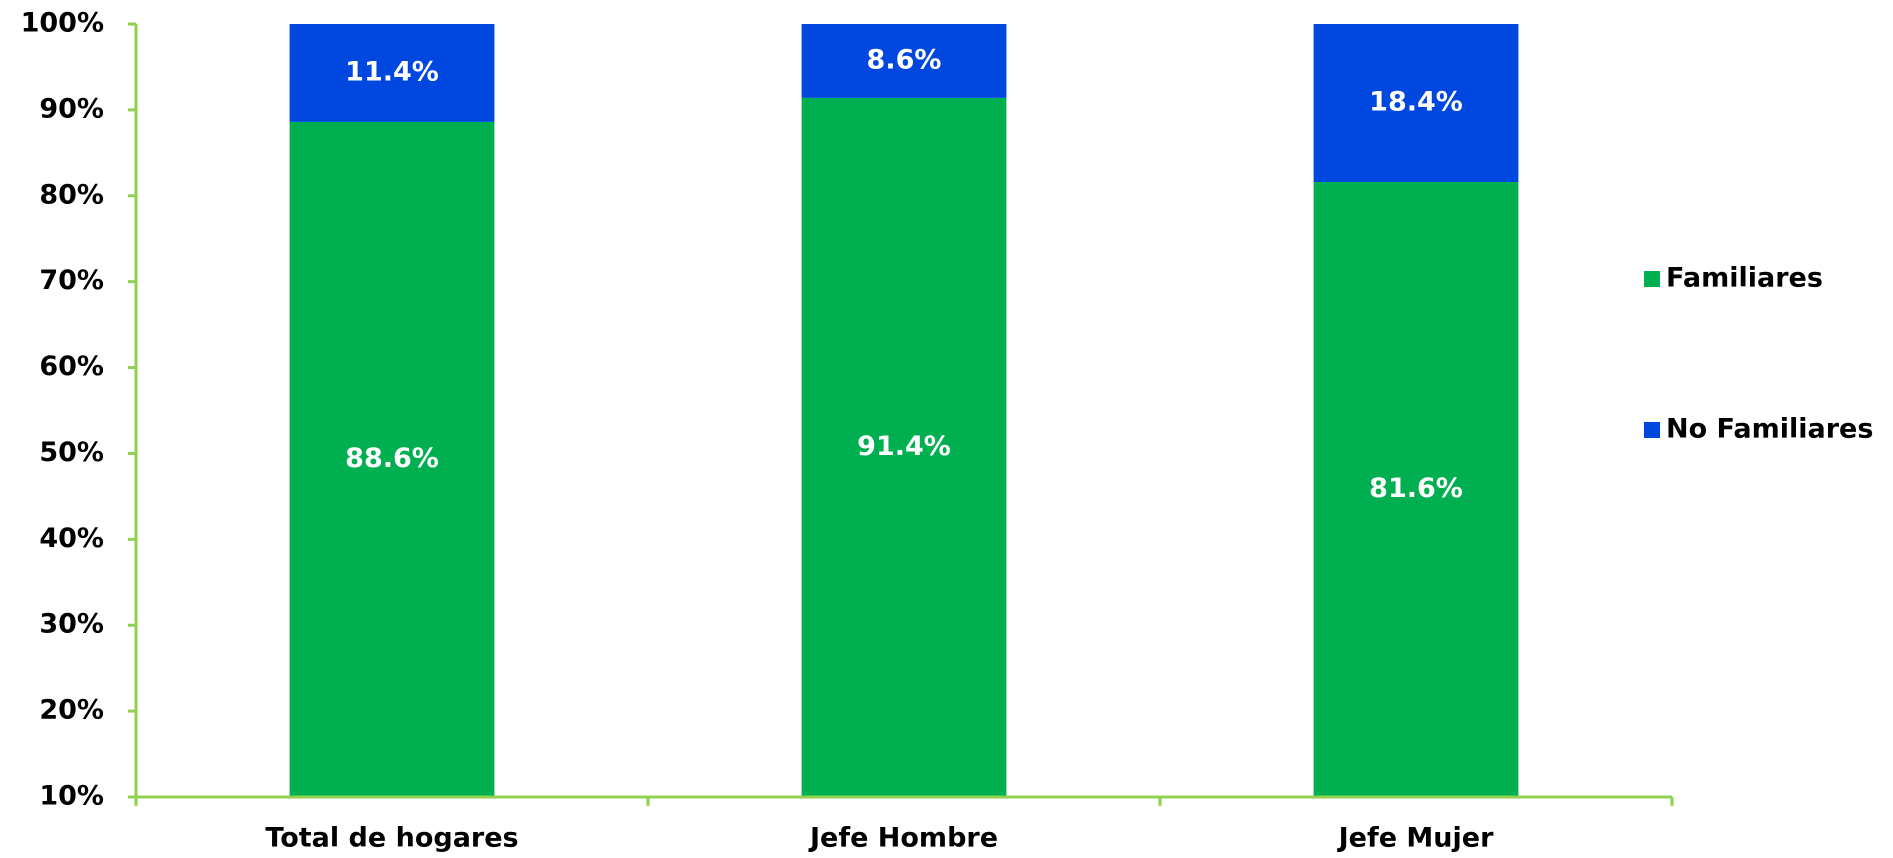 This screenshot has height=858, width=1893. What do you see at coordinates (1415, 838) in the screenshot?
I see `x-tick-label: Jefe Mujer` at bounding box center [1415, 838].